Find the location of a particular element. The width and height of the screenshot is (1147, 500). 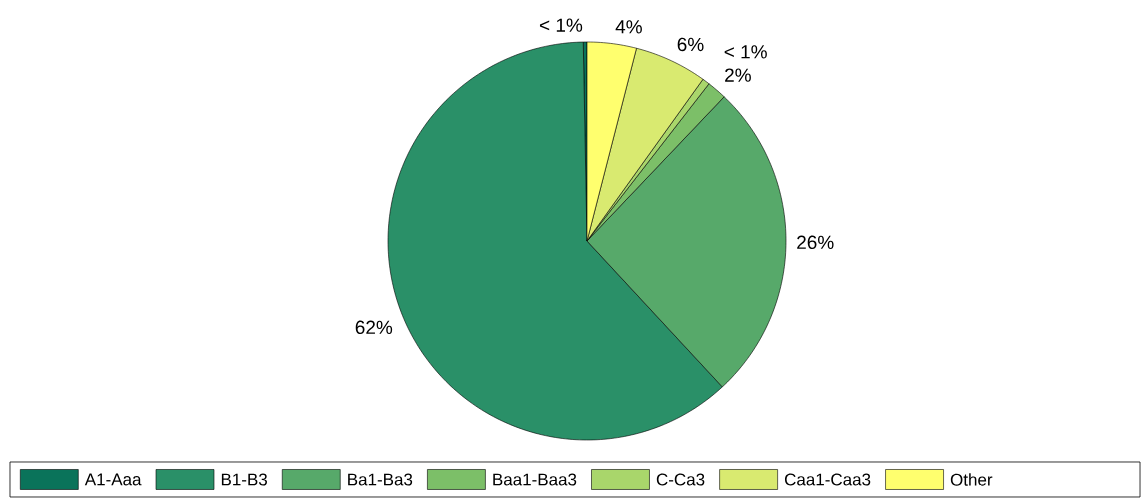

legend-label: Caa1-Caa3 is located at coordinates (827, 479).